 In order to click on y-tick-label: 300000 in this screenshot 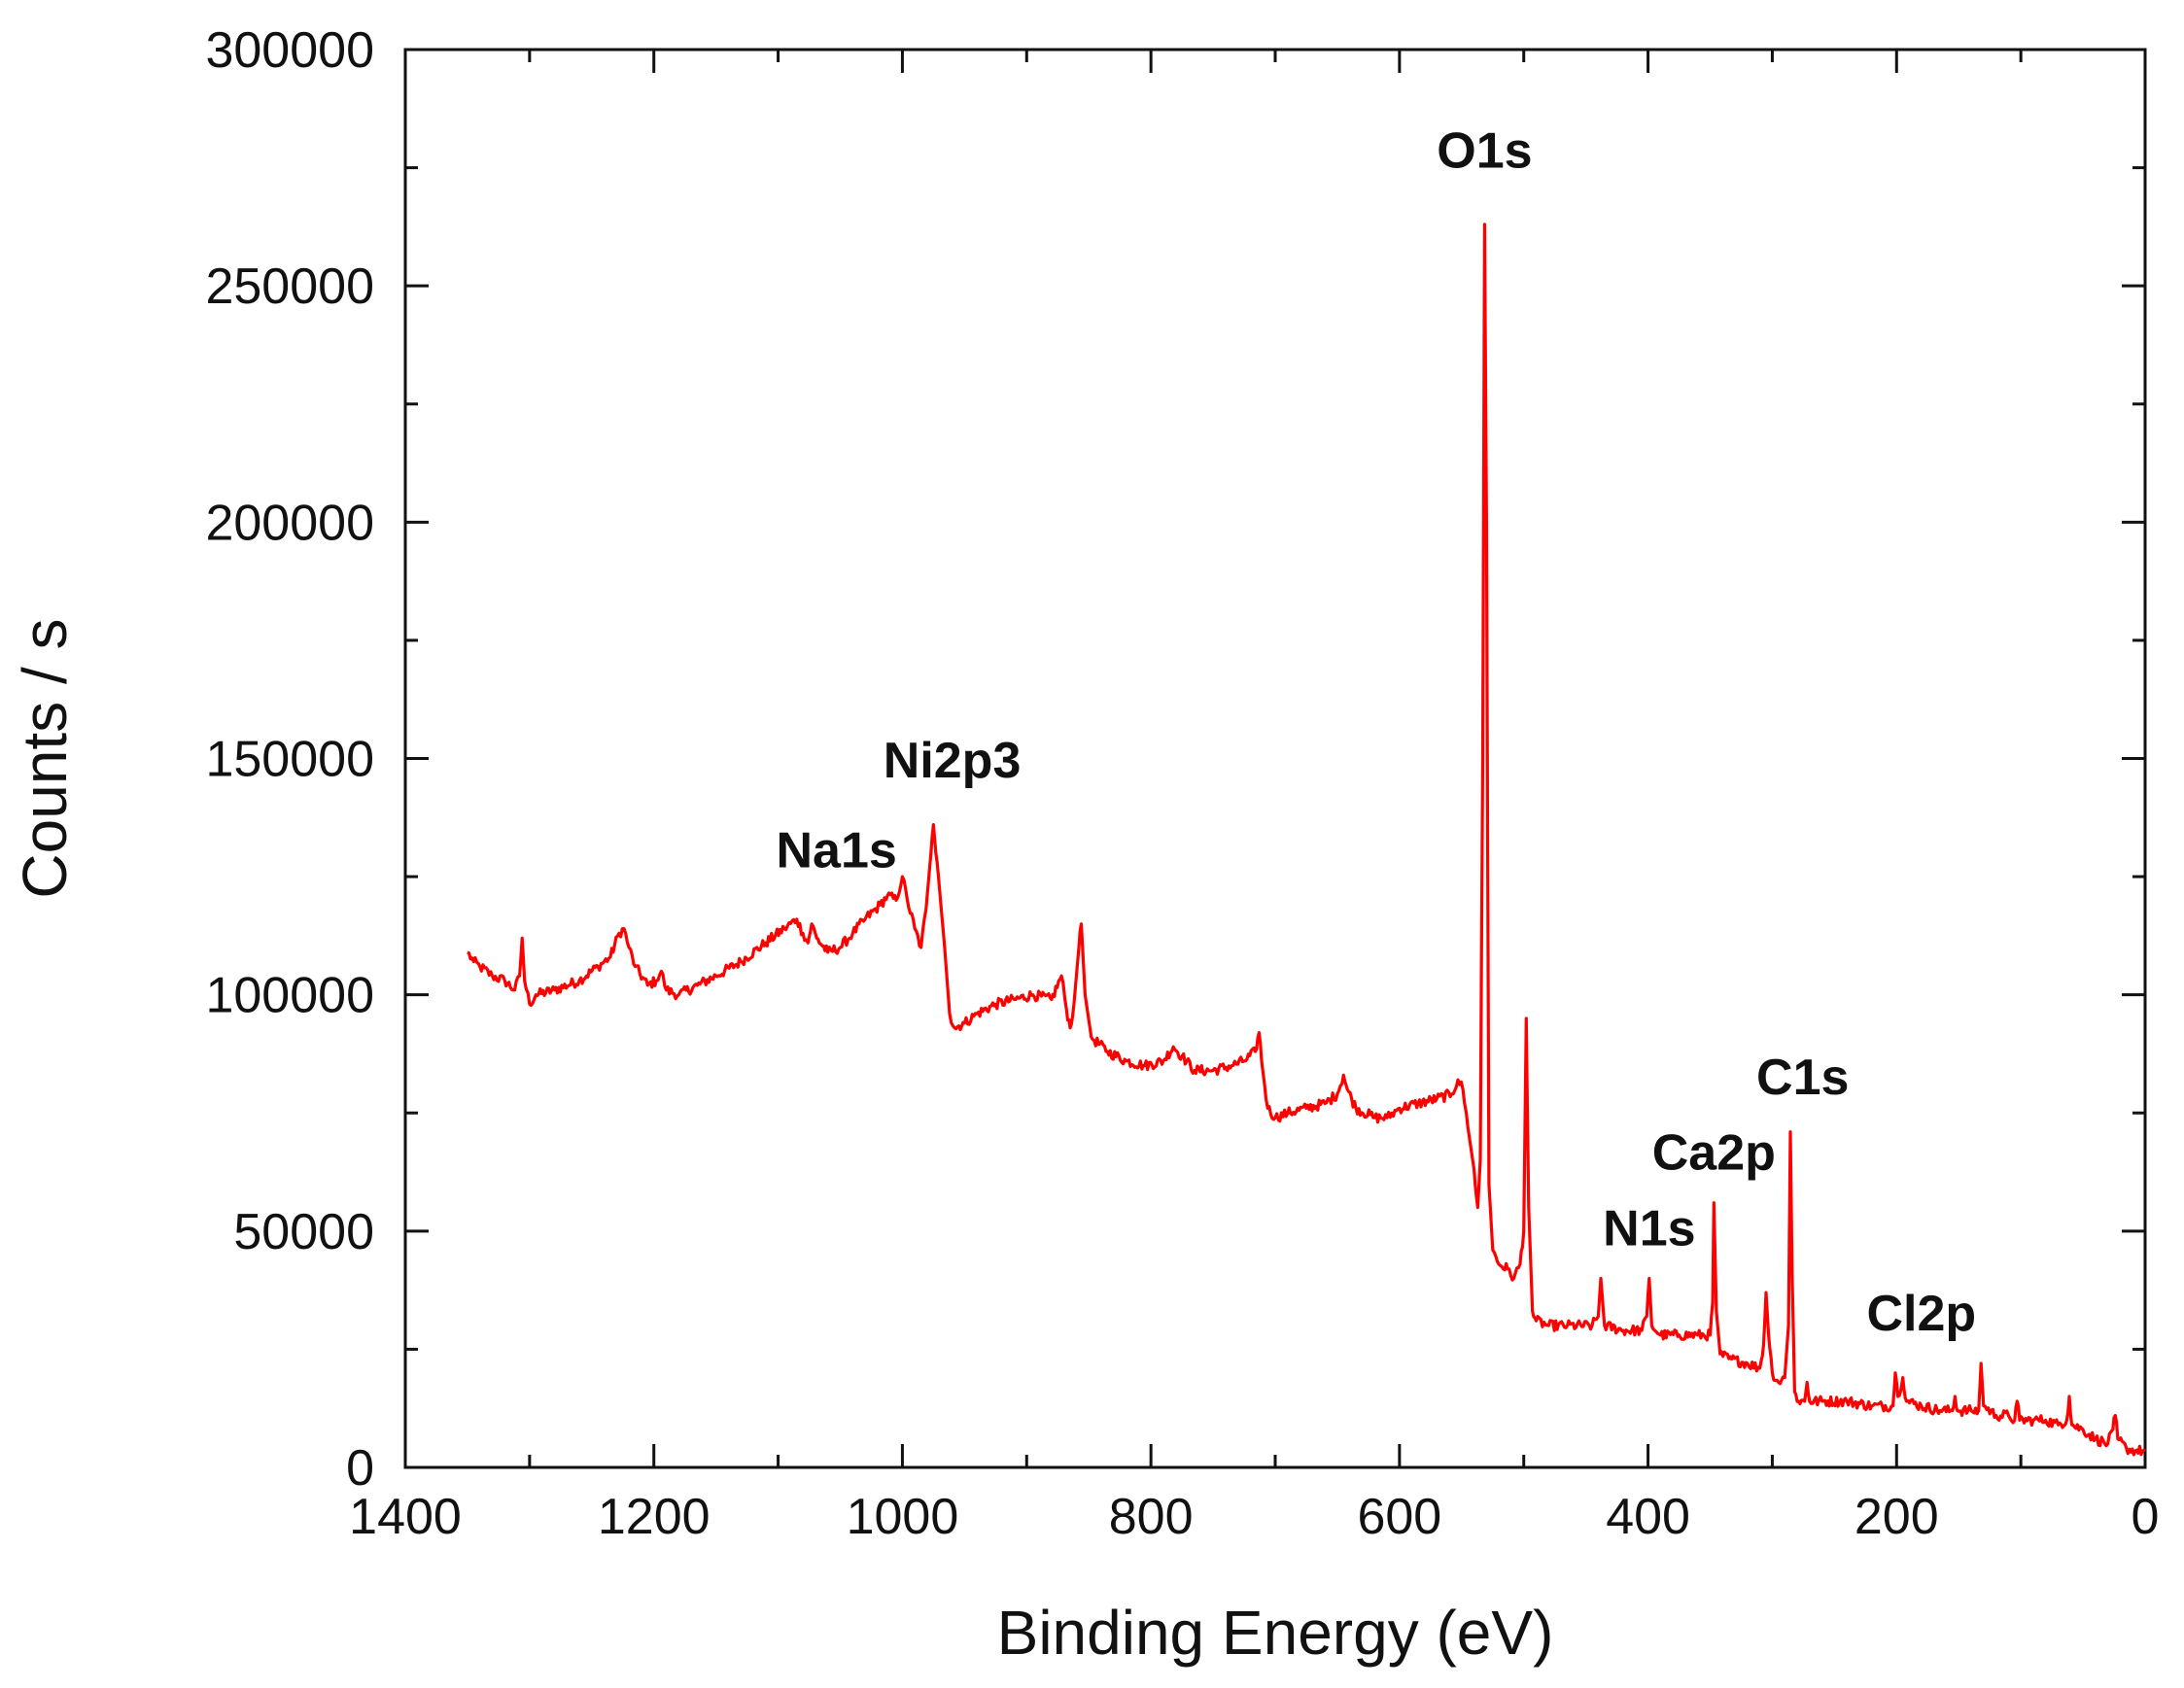, I will do `click(289, 51)`.